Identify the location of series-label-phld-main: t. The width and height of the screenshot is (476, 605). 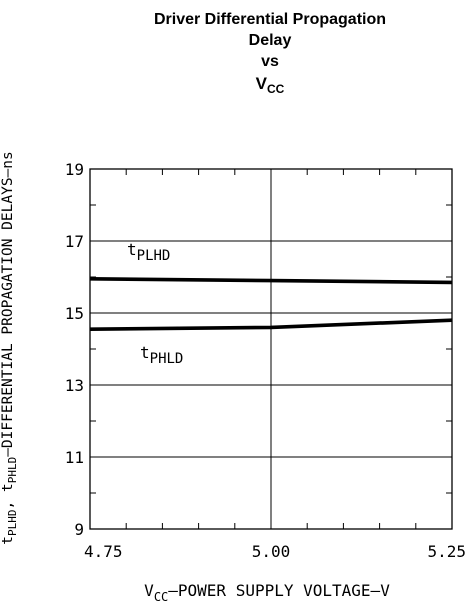
(145, 352).